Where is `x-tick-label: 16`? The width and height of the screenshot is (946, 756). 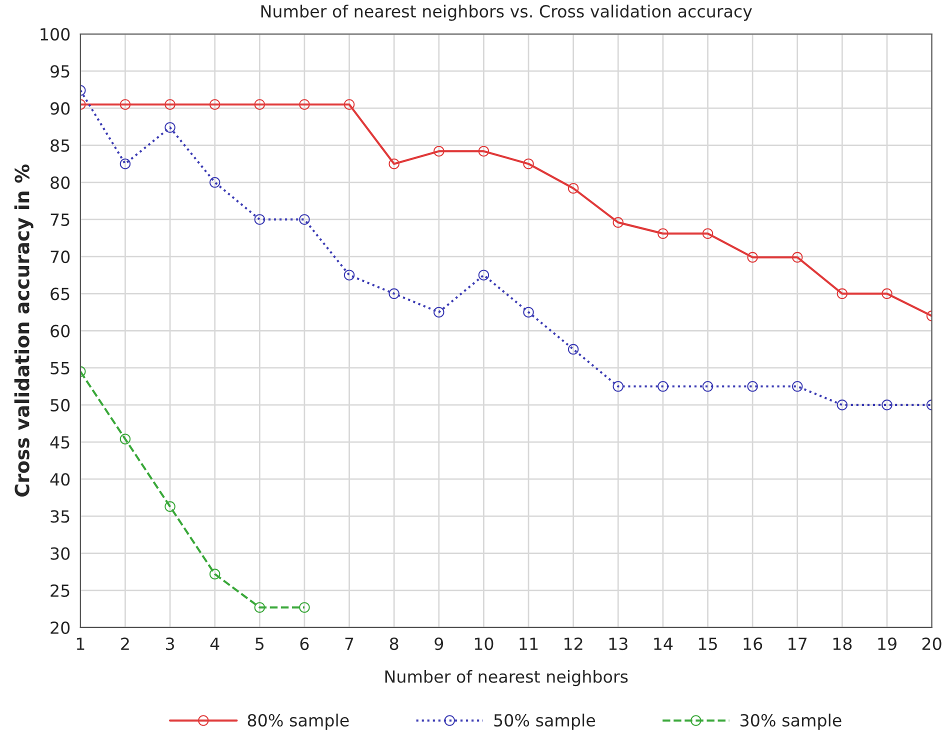 x-tick-label: 16 is located at coordinates (753, 643).